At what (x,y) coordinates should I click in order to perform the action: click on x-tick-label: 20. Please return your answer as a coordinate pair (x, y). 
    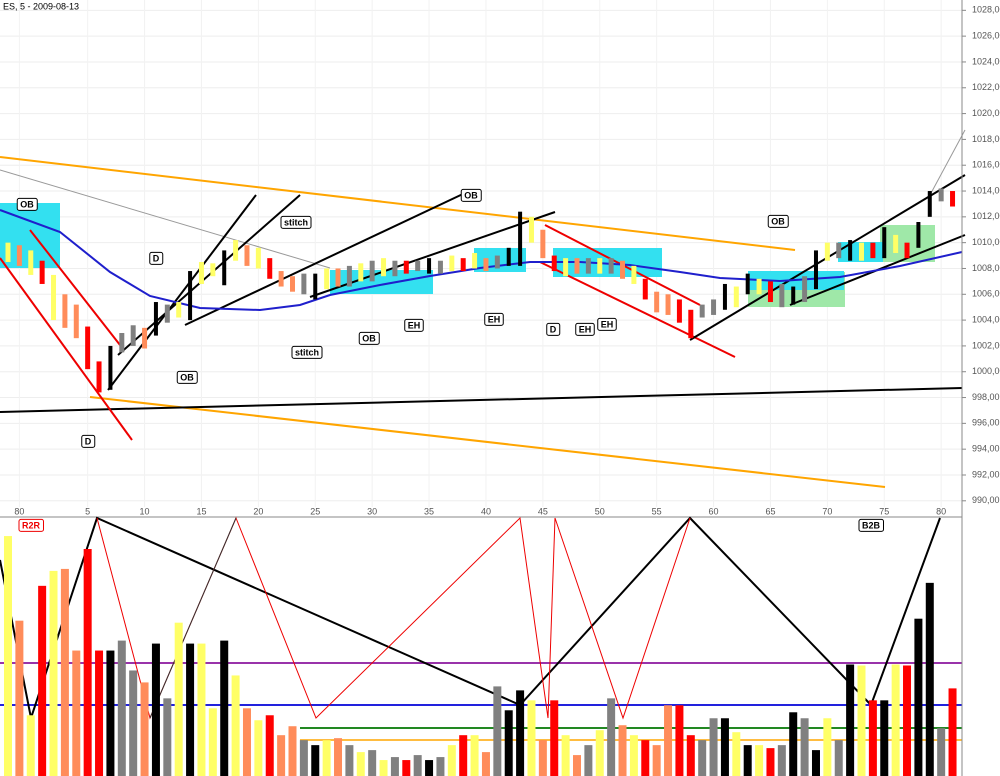
    Looking at the image, I should click on (258, 511).